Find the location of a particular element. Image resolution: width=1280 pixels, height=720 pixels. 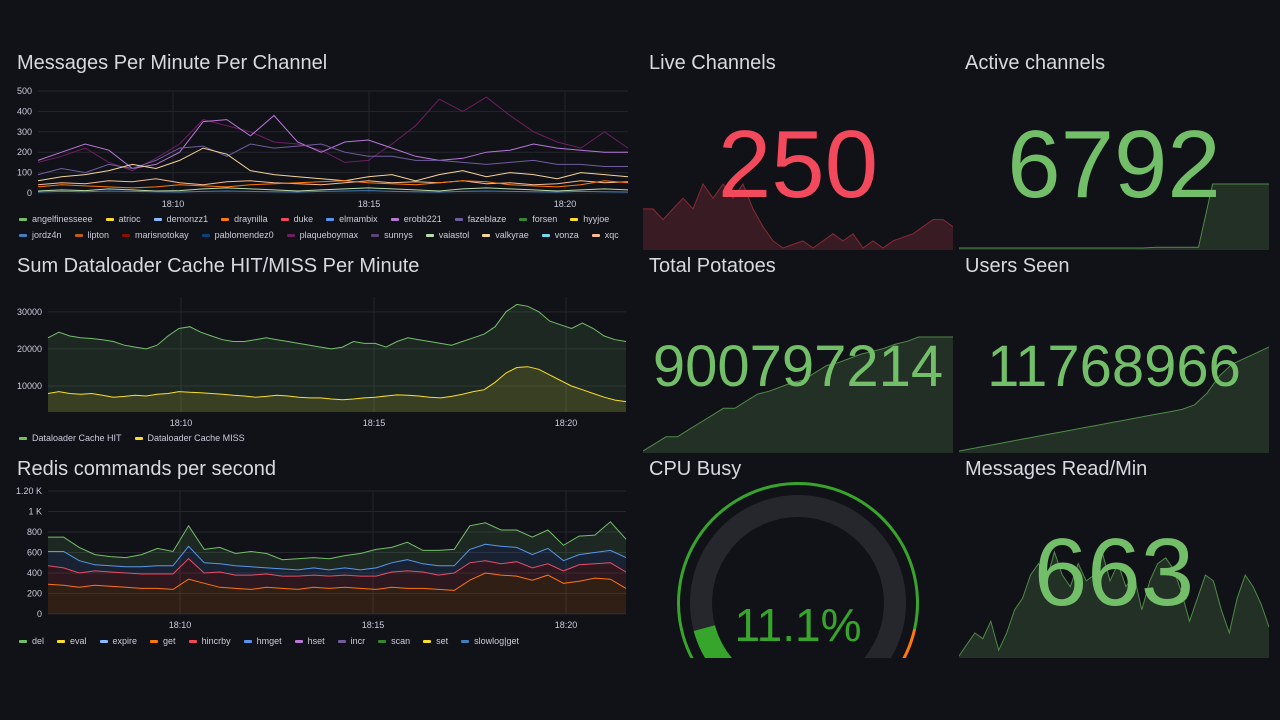

stat-total-potatoes: Total Potatoes 900797214 is located at coordinates (798, 354).